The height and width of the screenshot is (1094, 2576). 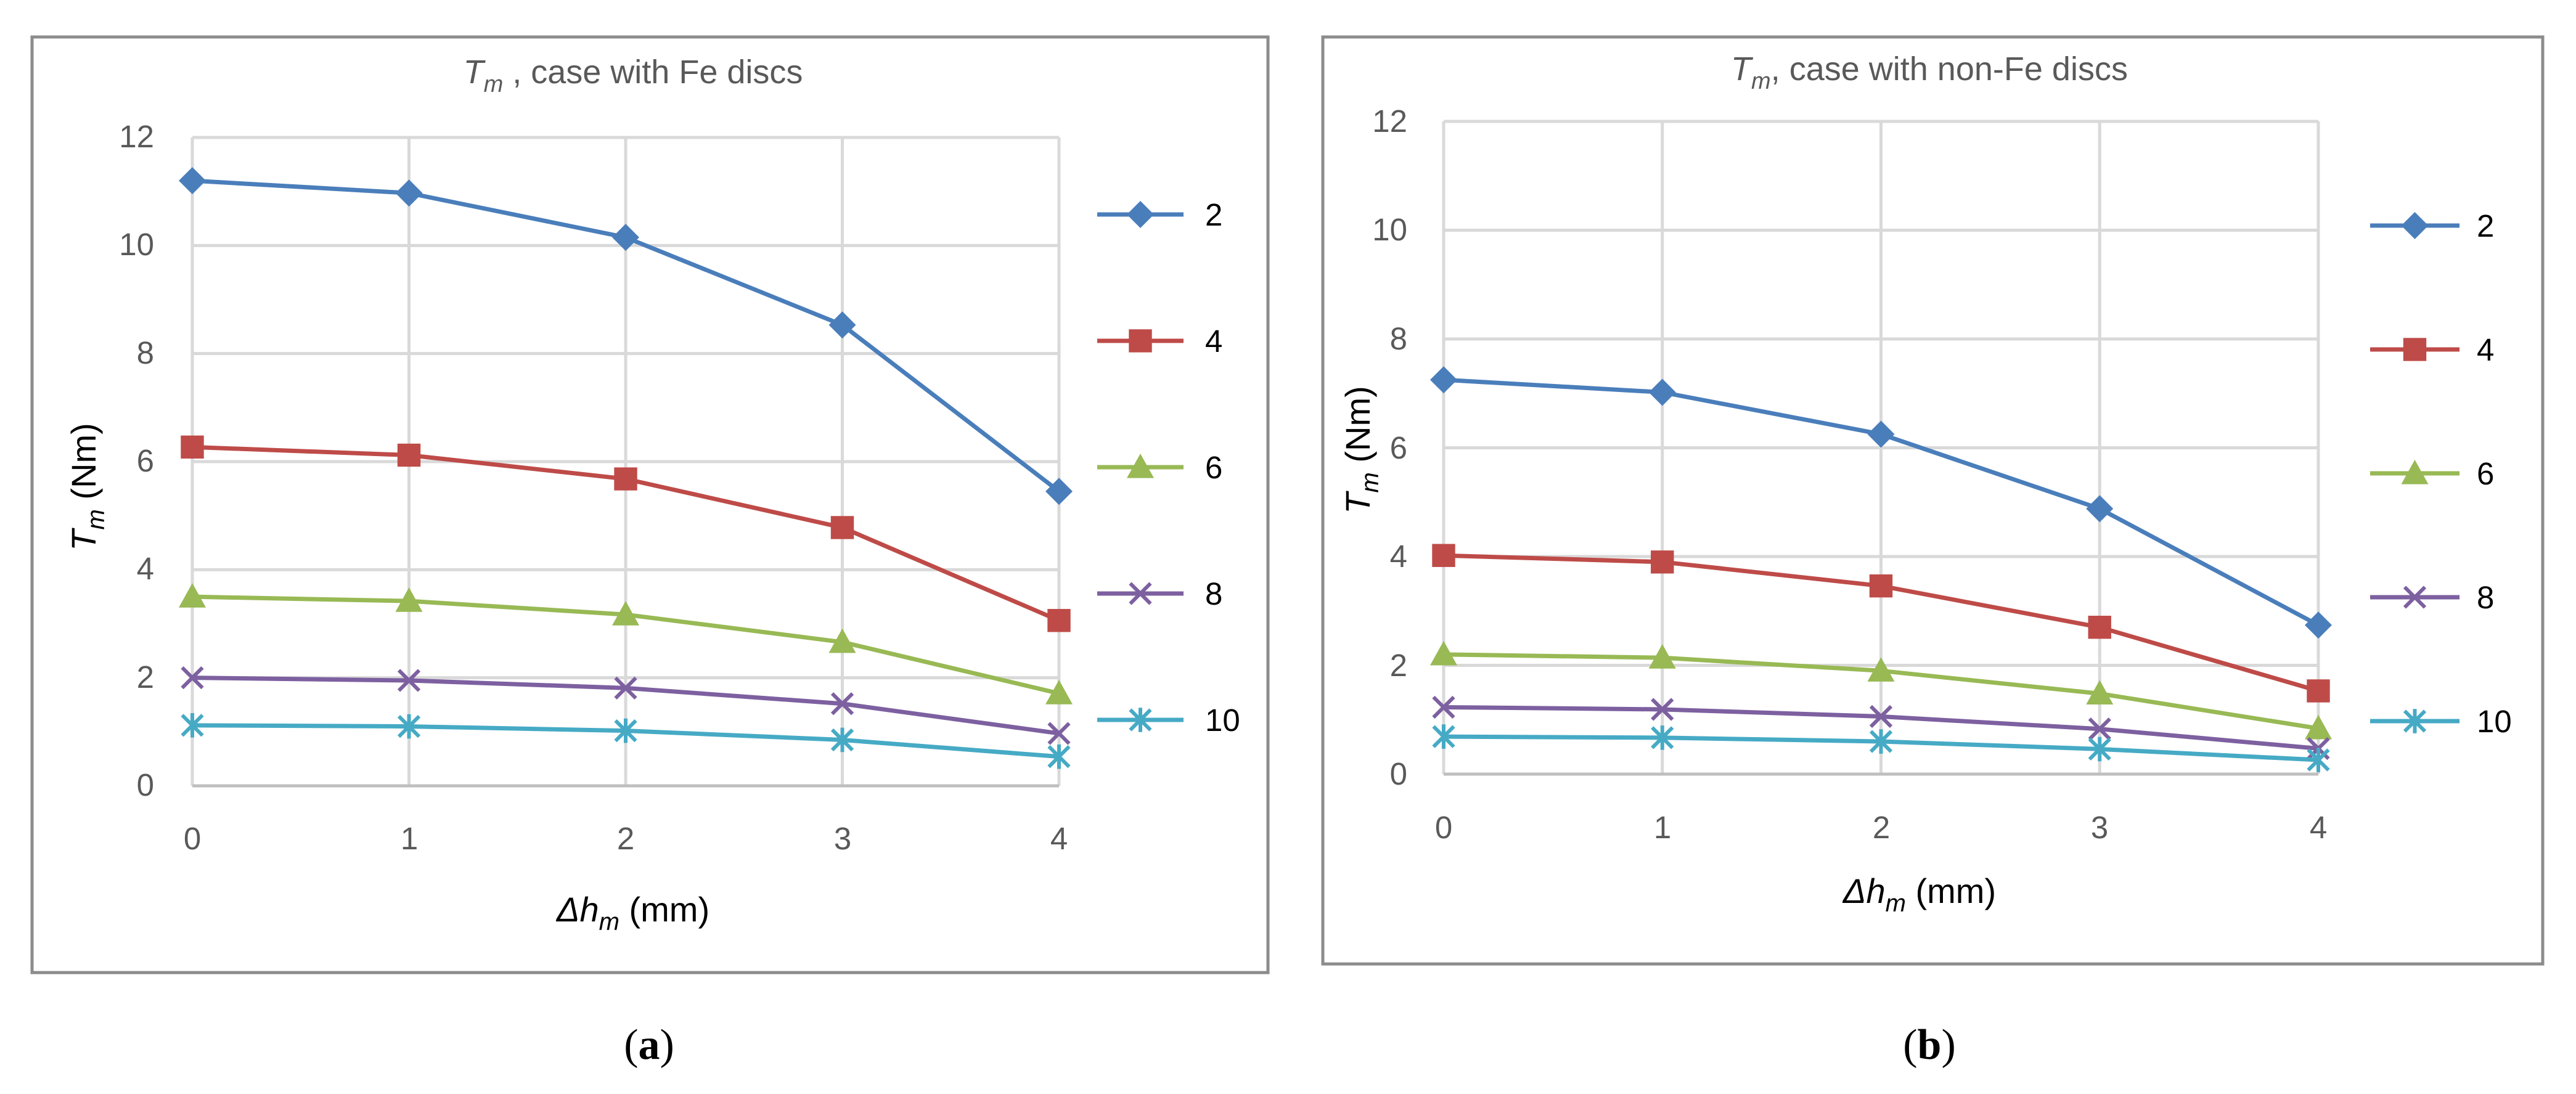 What do you see at coordinates (2485, 473) in the screenshot?
I see `chart-b-legend-label: 6` at bounding box center [2485, 473].